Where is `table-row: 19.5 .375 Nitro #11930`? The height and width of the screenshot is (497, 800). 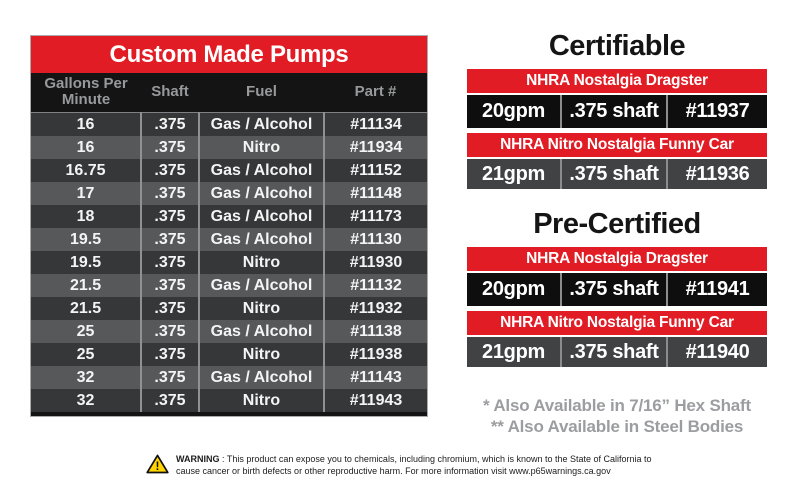 table-row: 19.5 .375 Nitro #11930 is located at coordinates (229, 262).